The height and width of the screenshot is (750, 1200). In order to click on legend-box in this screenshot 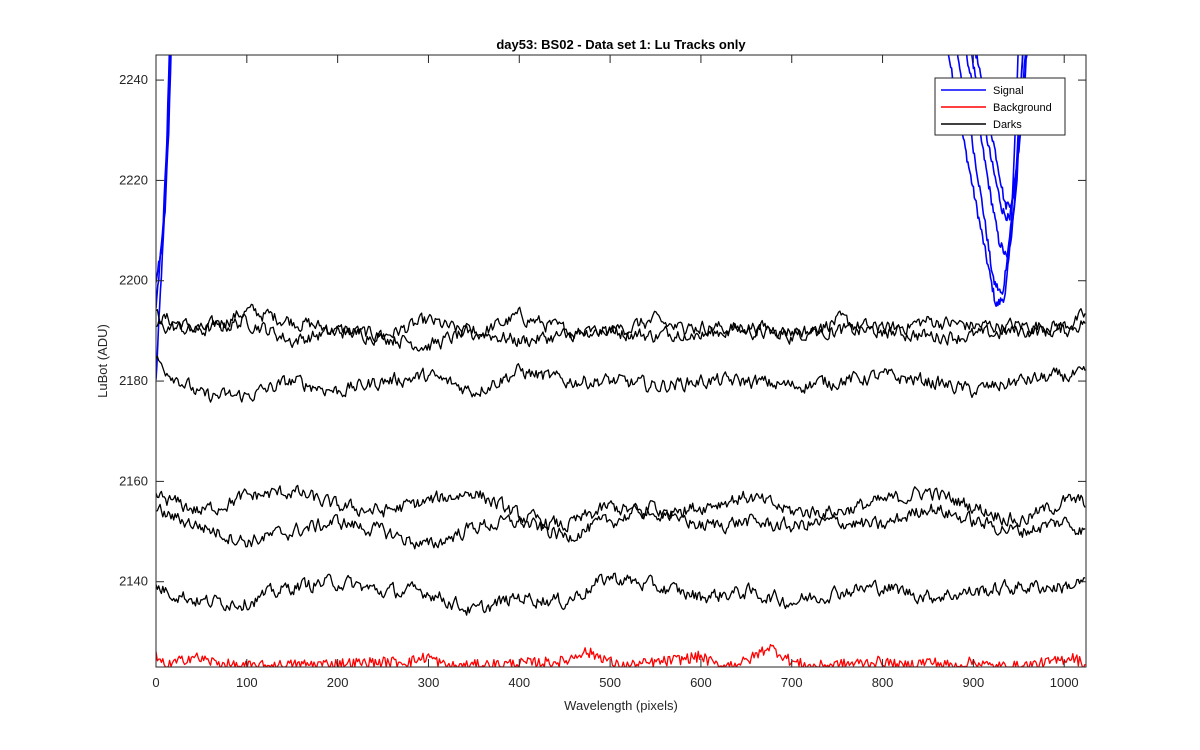, I will do `click(1000, 106)`.